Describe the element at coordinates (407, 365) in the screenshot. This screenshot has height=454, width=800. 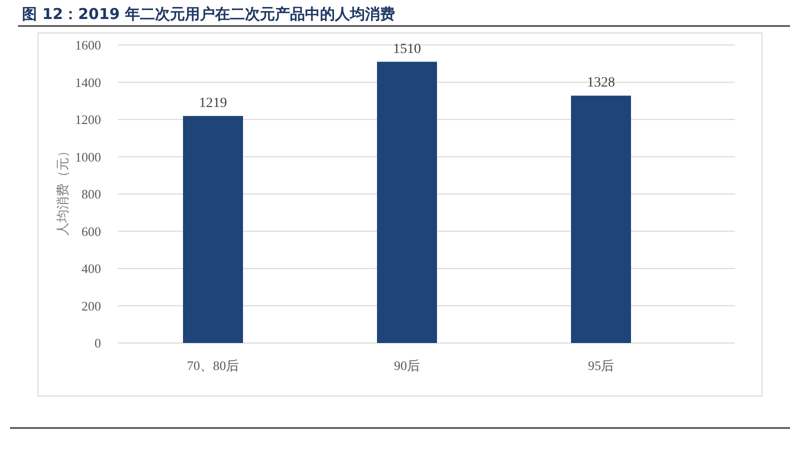
I see `x-tick-label: 90后` at that location.